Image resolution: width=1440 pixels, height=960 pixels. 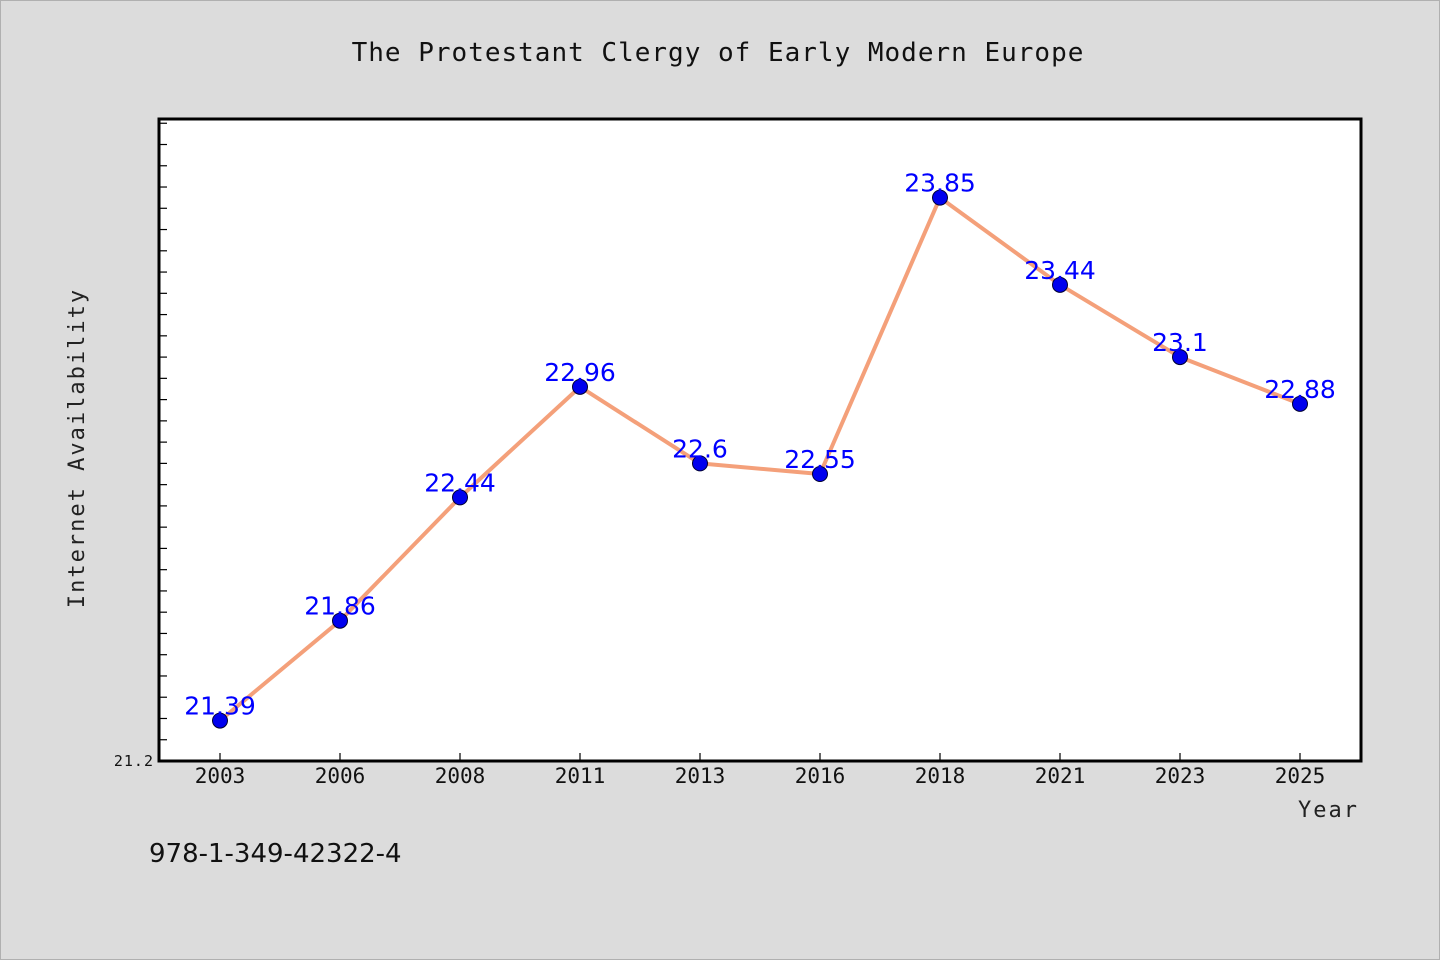 I want to click on data-label: 23.44, so click(x=1060, y=270).